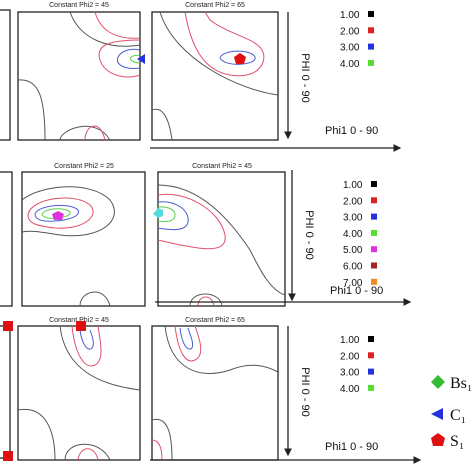  I want to click on marker-bs1, so click(438, 382).